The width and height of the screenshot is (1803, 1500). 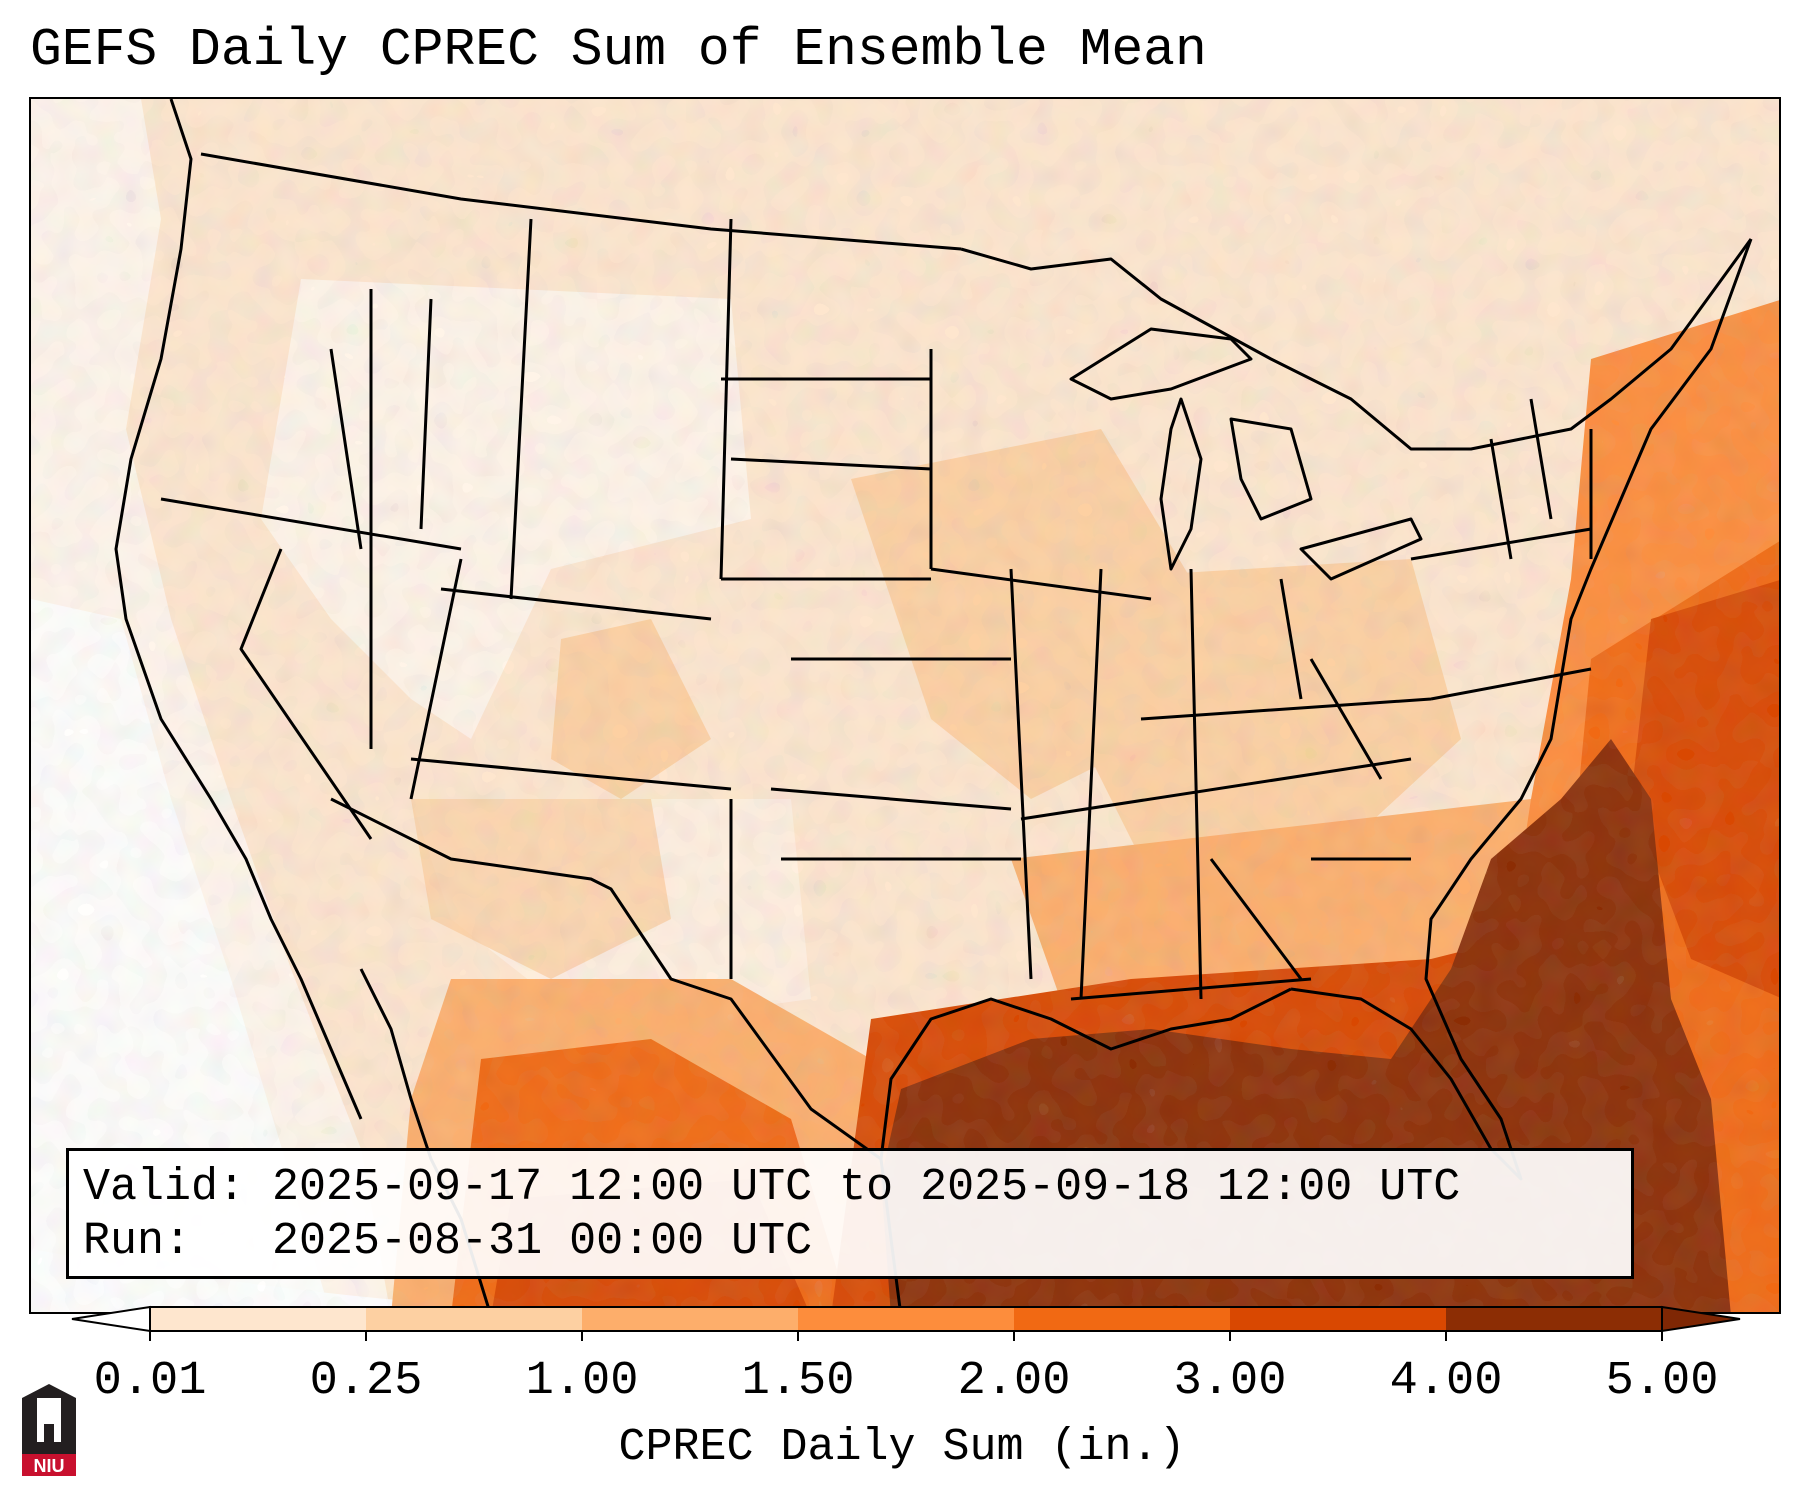 I want to click on colorbar-tick-label: 0.25, so click(x=366, y=1381).